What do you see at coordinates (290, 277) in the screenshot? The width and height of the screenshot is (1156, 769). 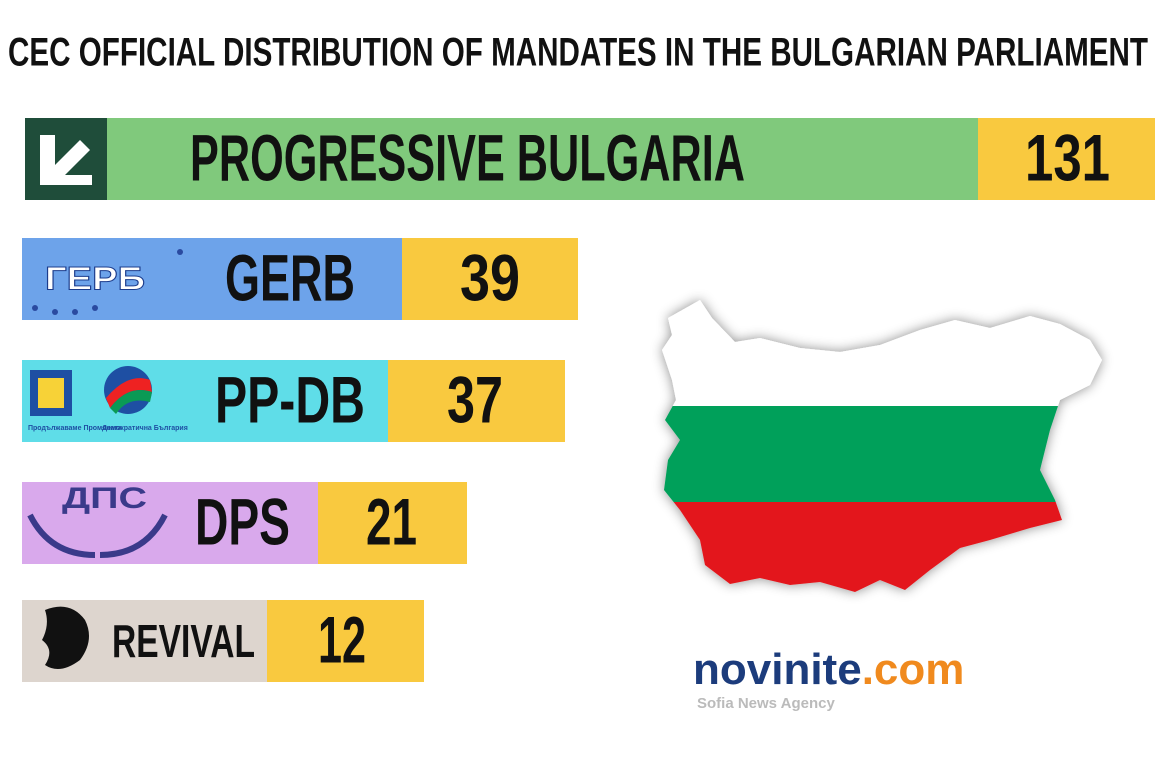 I see `party-name: GERB` at bounding box center [290, 277].